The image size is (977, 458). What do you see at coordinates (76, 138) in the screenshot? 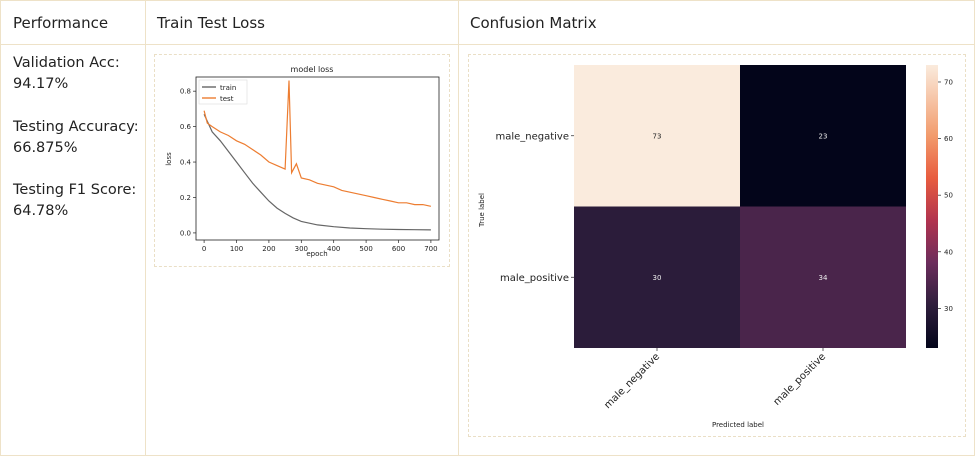
I see `metric-testing-accuracy: Testing Accuracy: 66.875%` at bounding box center [76, 138].